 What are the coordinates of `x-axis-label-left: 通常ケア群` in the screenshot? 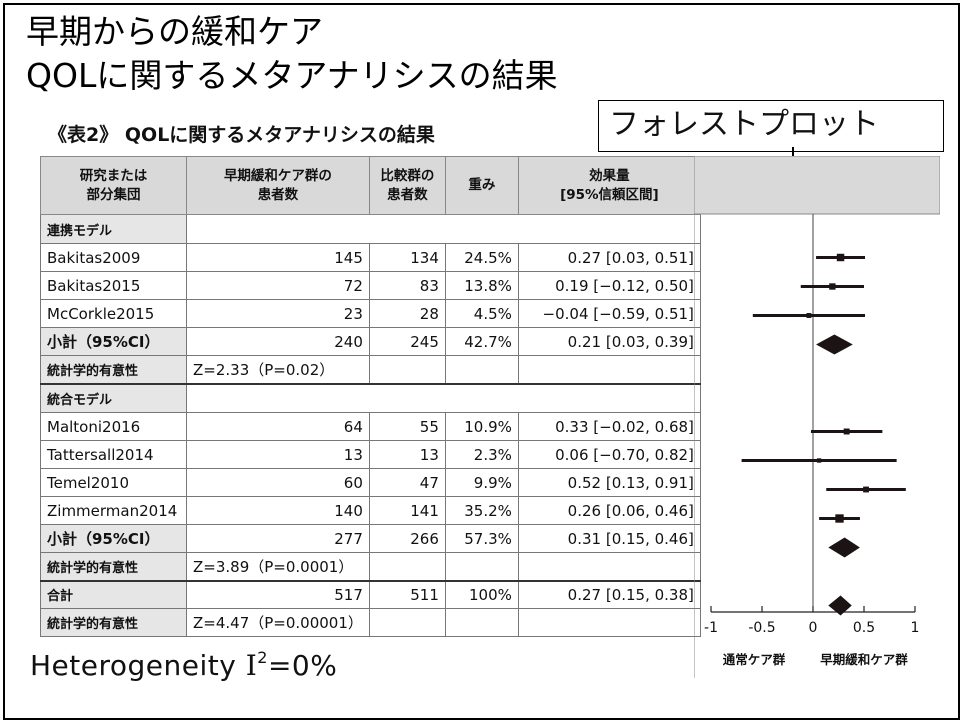 It's located at (754, 659).